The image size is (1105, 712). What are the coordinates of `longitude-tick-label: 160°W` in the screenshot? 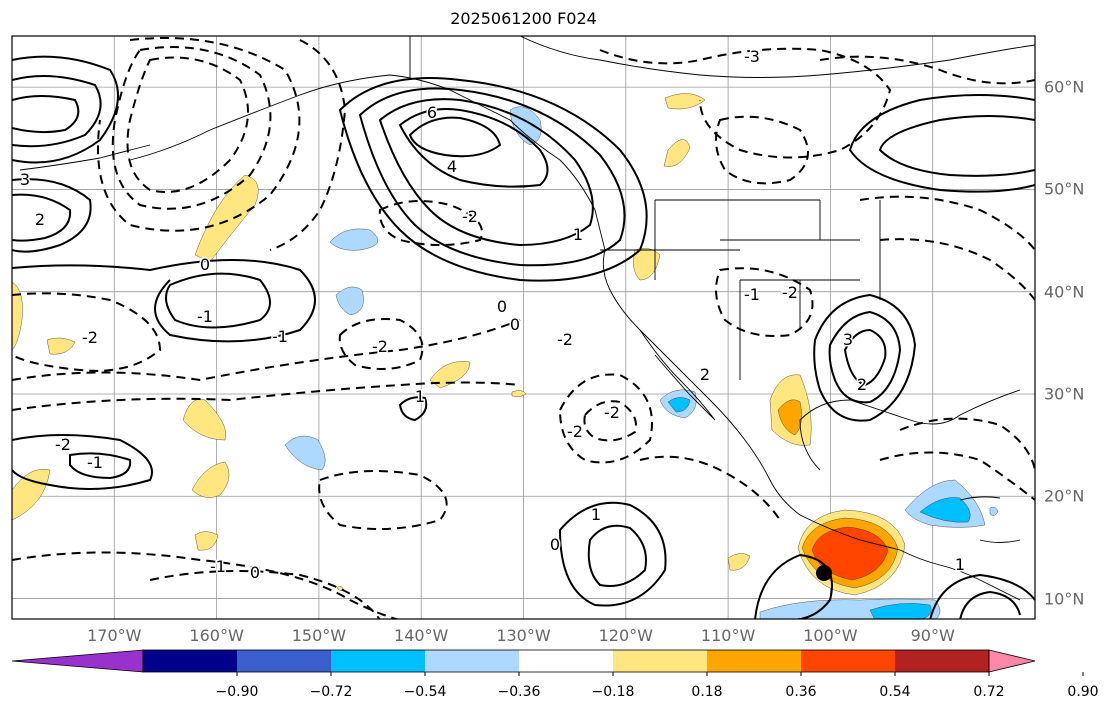 It's located at (216, 635).